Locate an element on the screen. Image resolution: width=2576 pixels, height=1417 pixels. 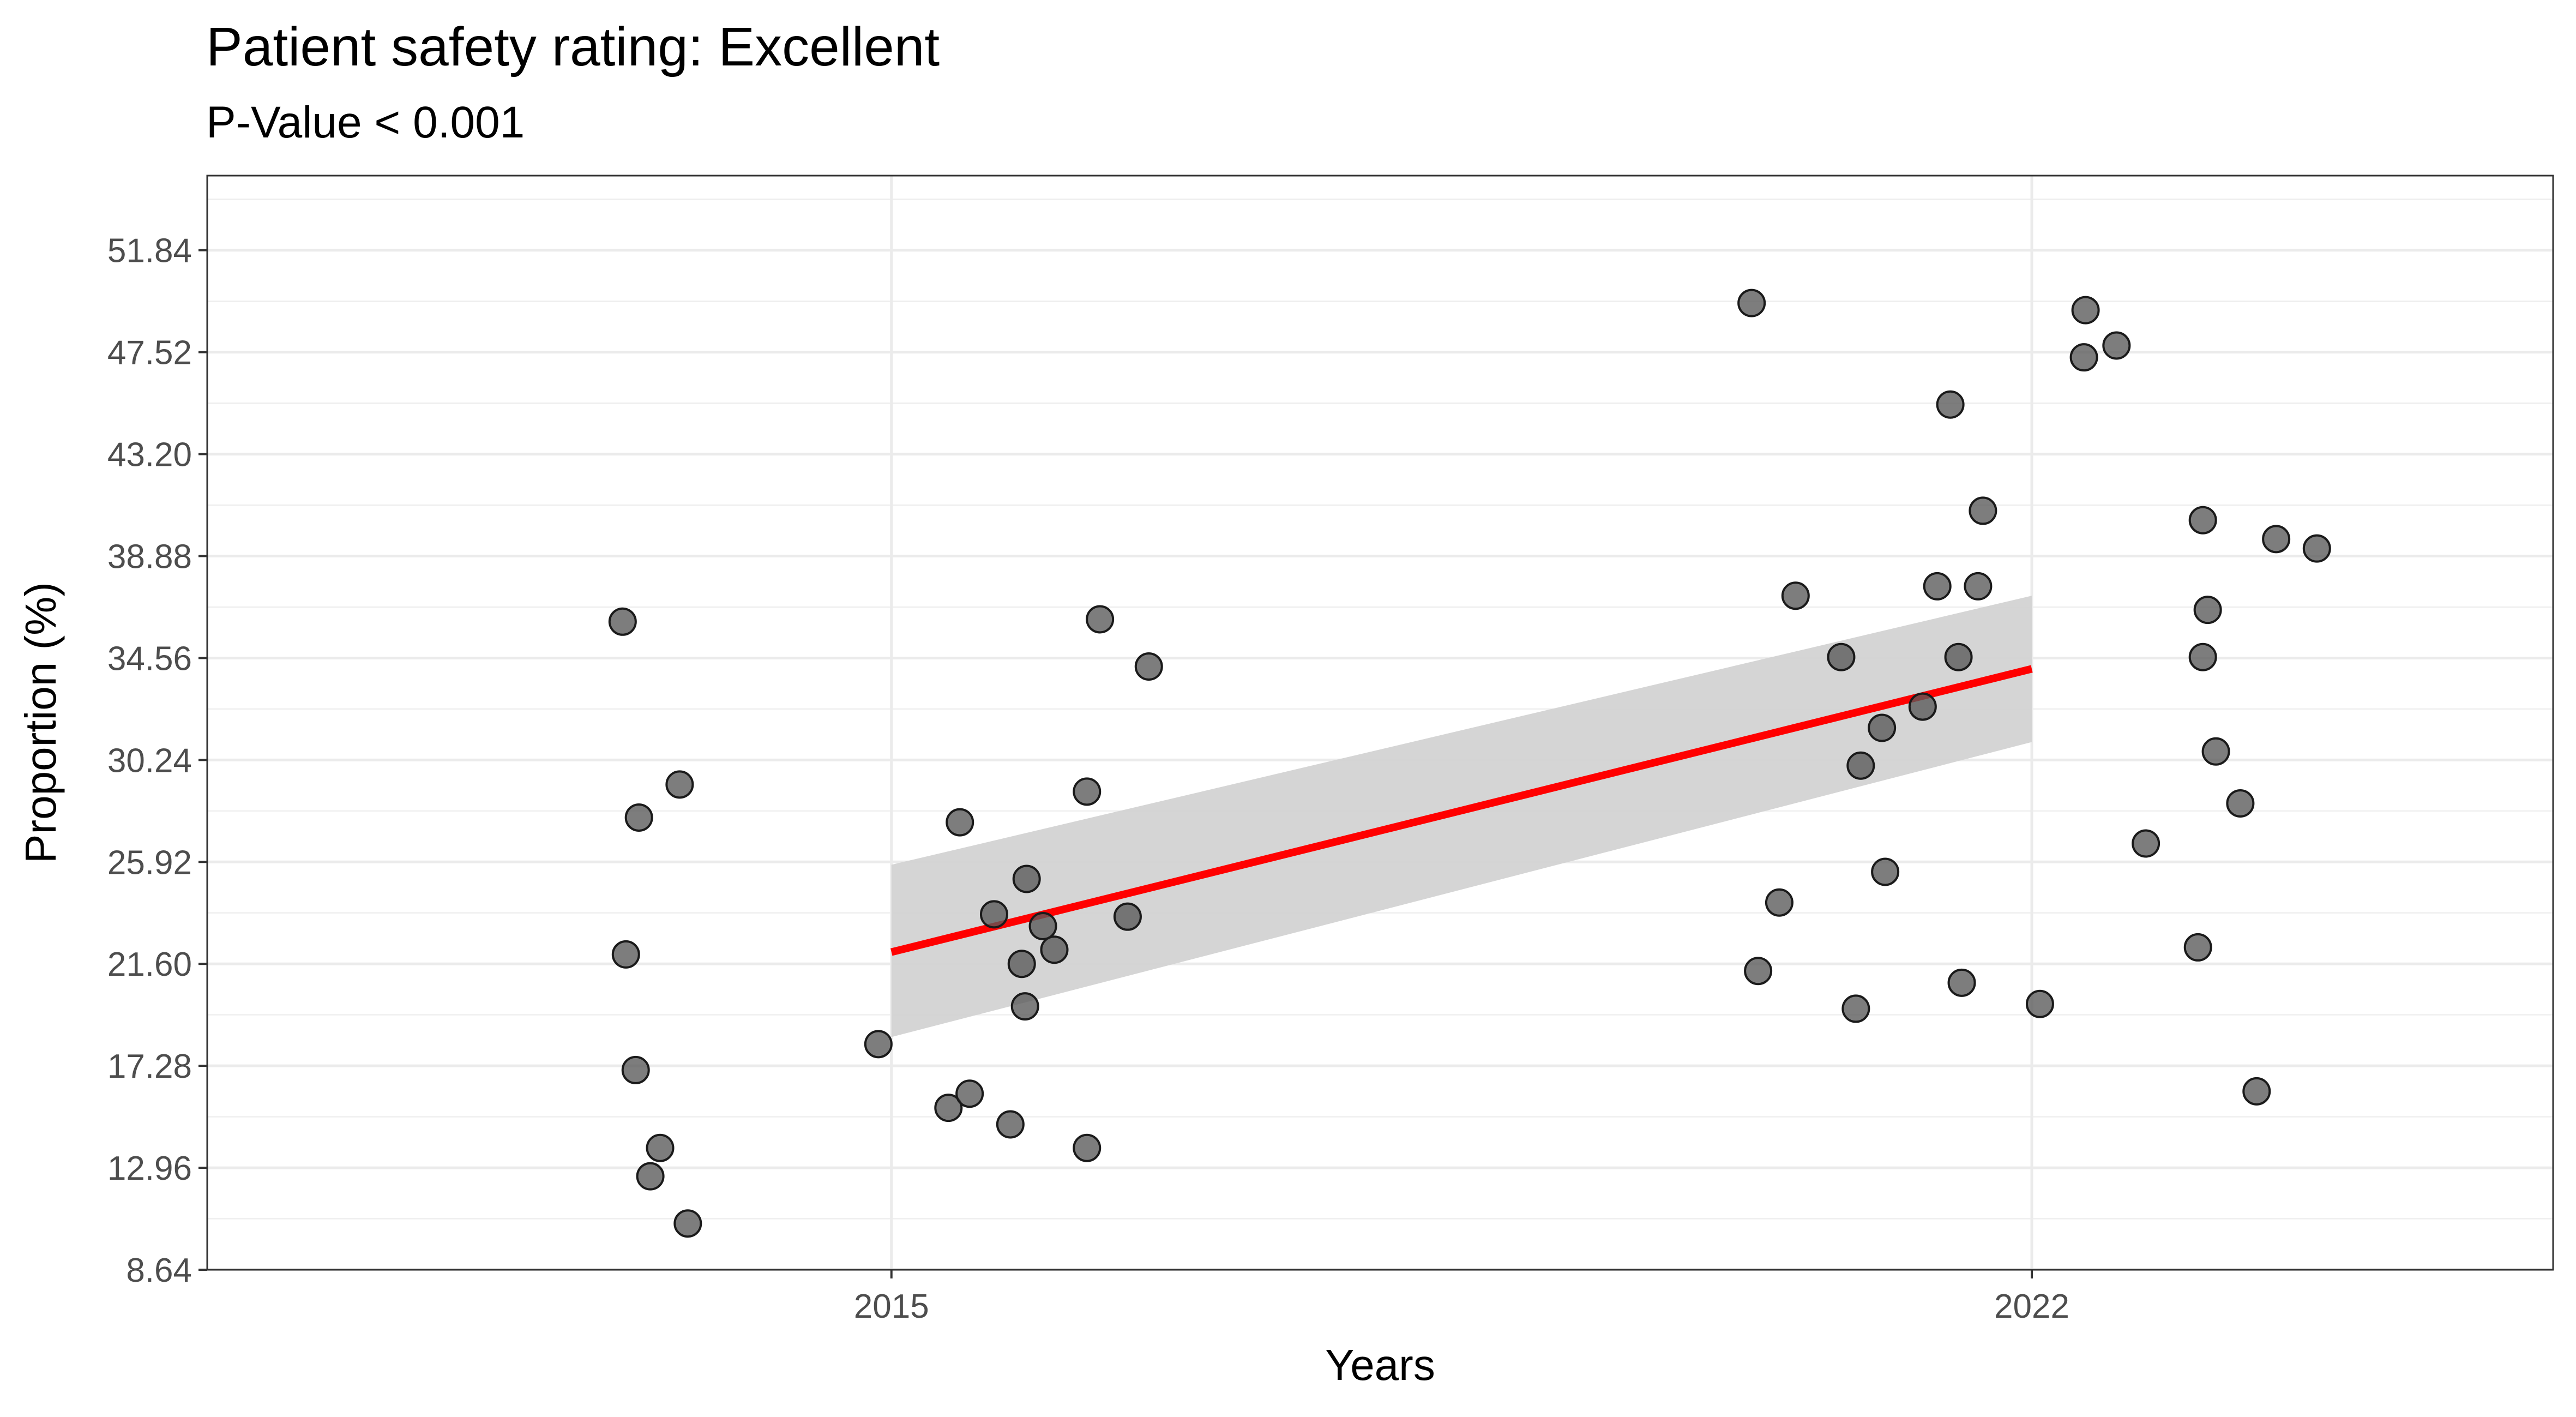
trend-line is located at coordinates (1461, 810).